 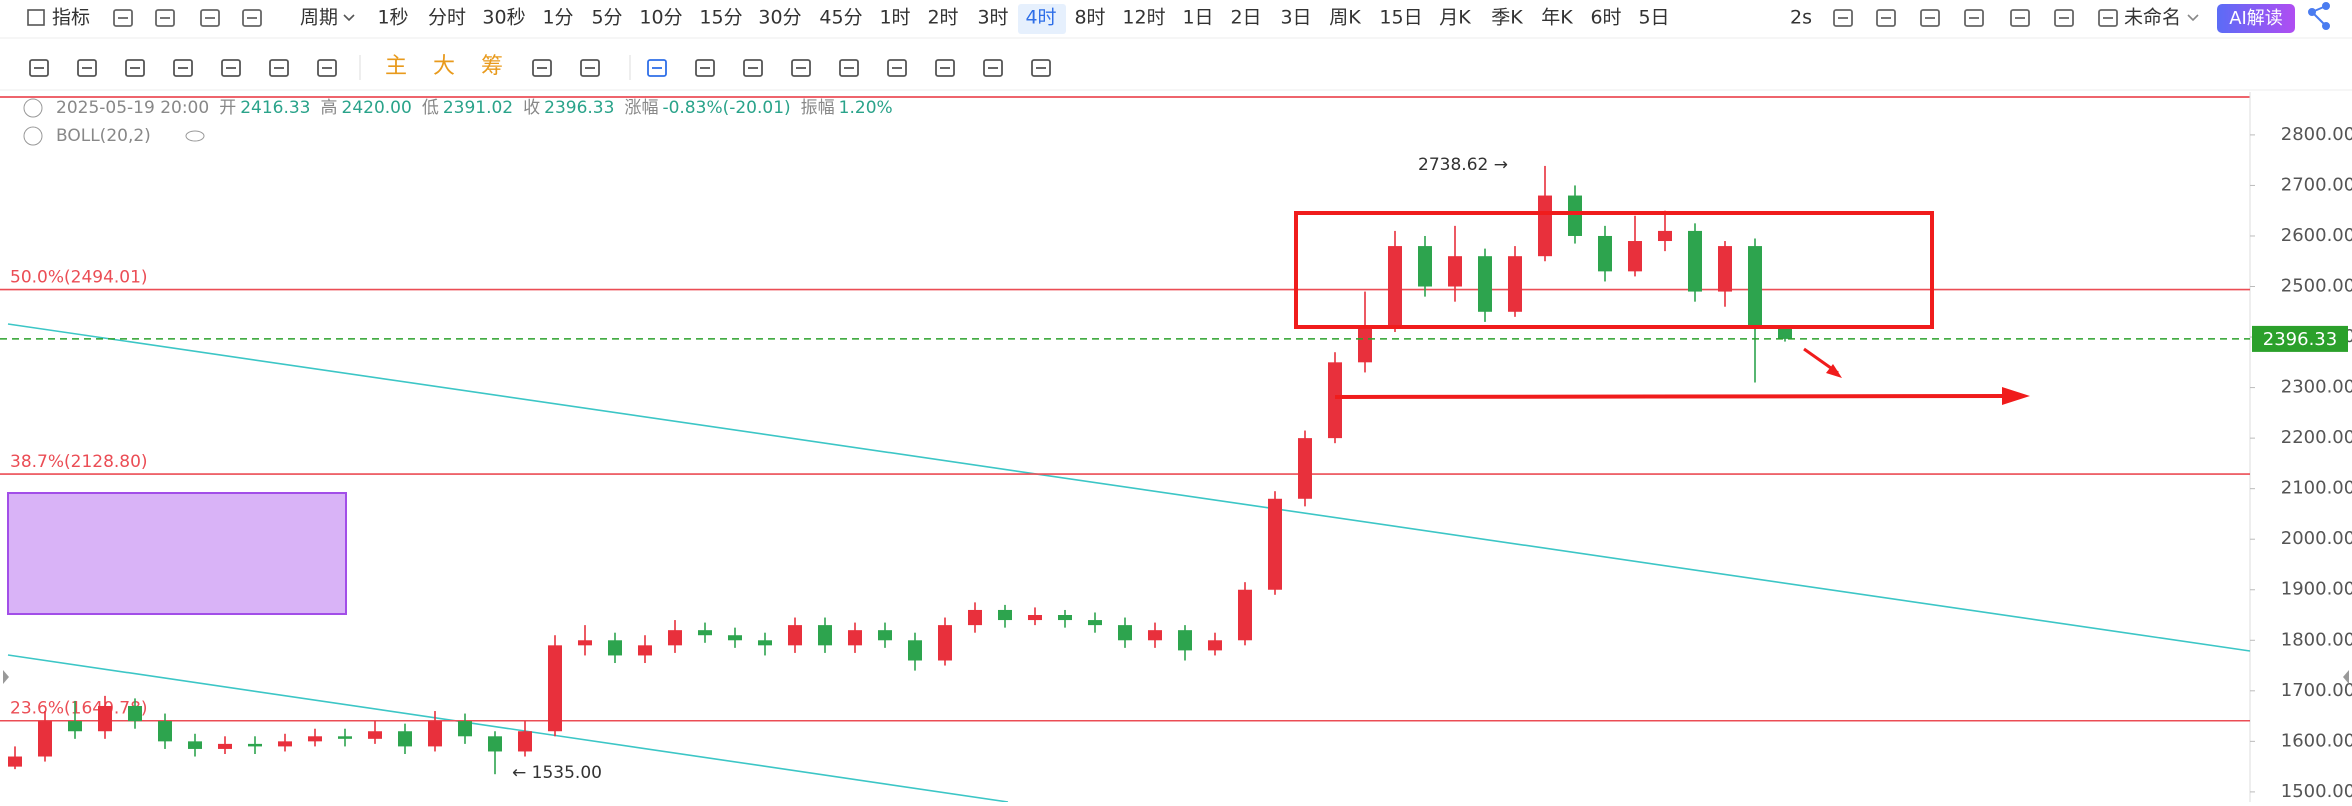 What do you see at coordinates (1557, 18) in the screenshot?
I see `interval-button: 年K` at bounding box center [1557, 18].